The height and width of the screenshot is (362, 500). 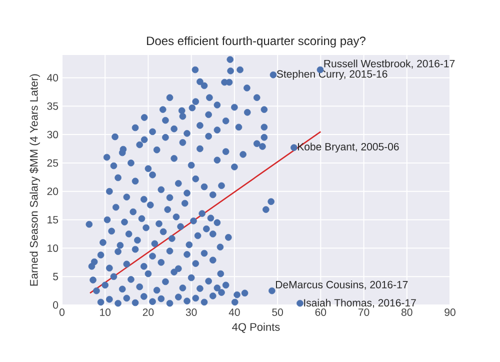 What do you see at coordinates (389, 64) in the screenshot?
I see `annotation: Russell Westbrook, 2016-17` at bounding box center [389, 64].